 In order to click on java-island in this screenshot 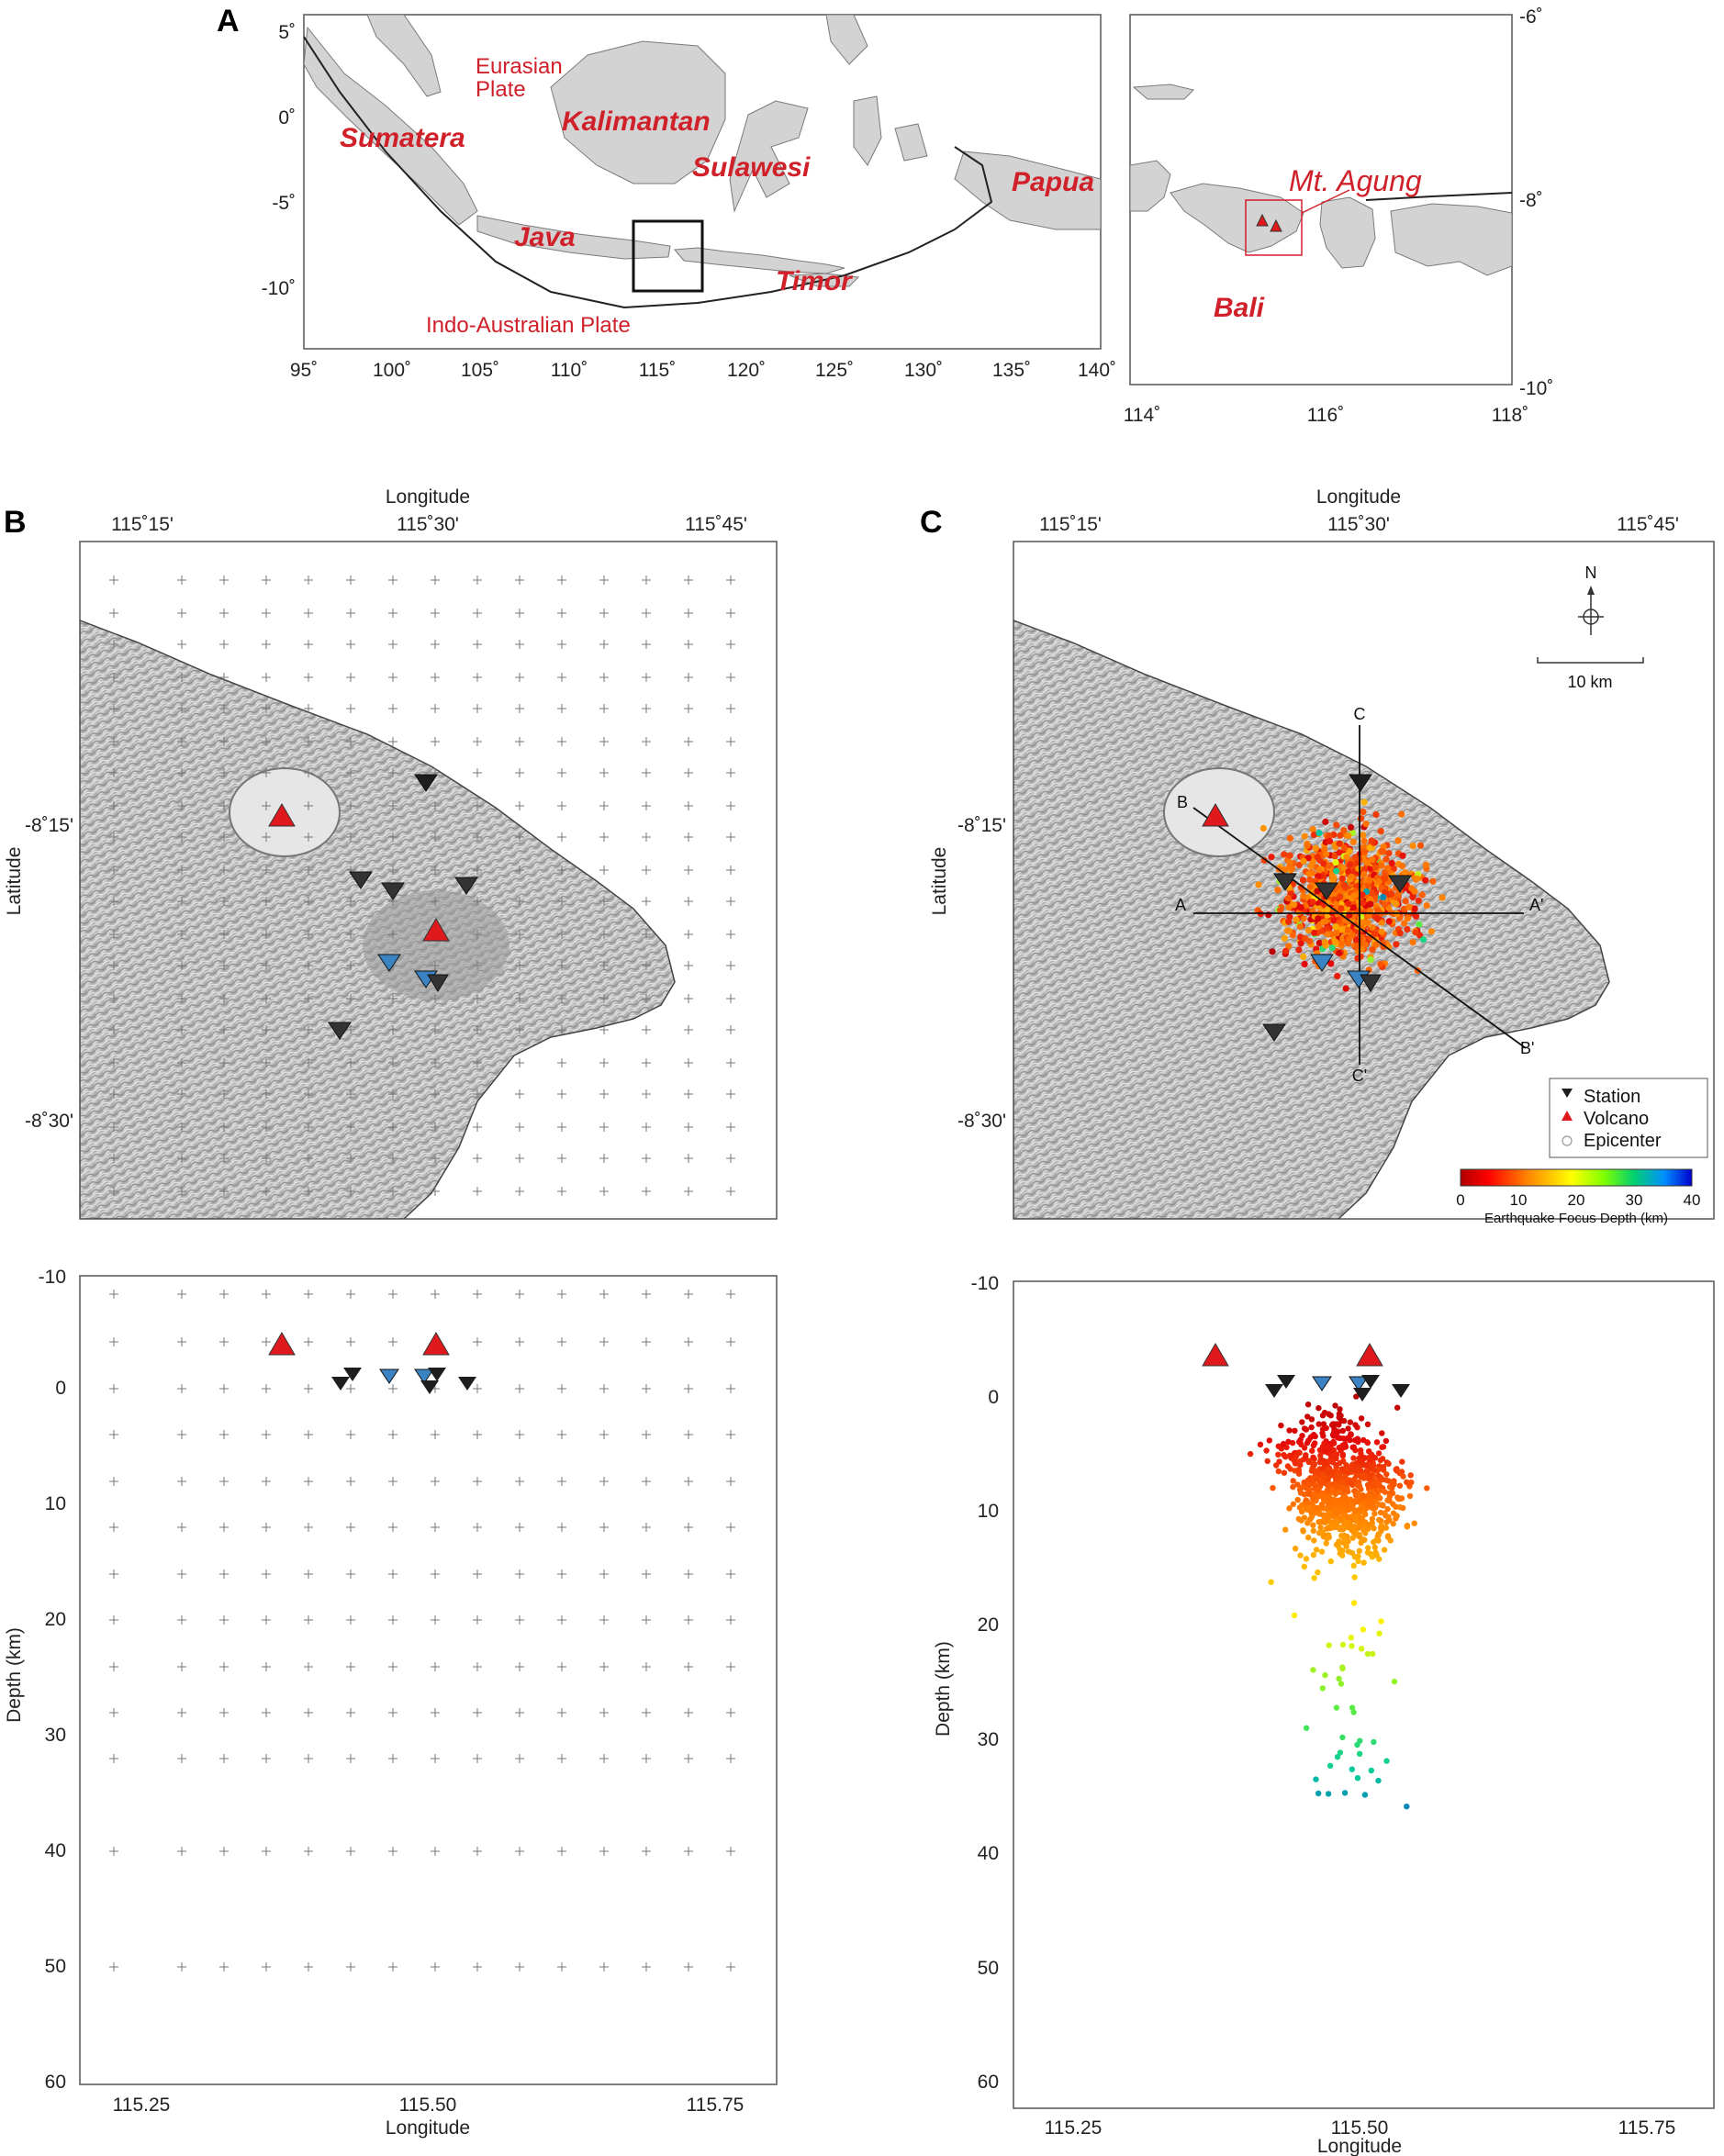, I will do `click(573, 237)`.